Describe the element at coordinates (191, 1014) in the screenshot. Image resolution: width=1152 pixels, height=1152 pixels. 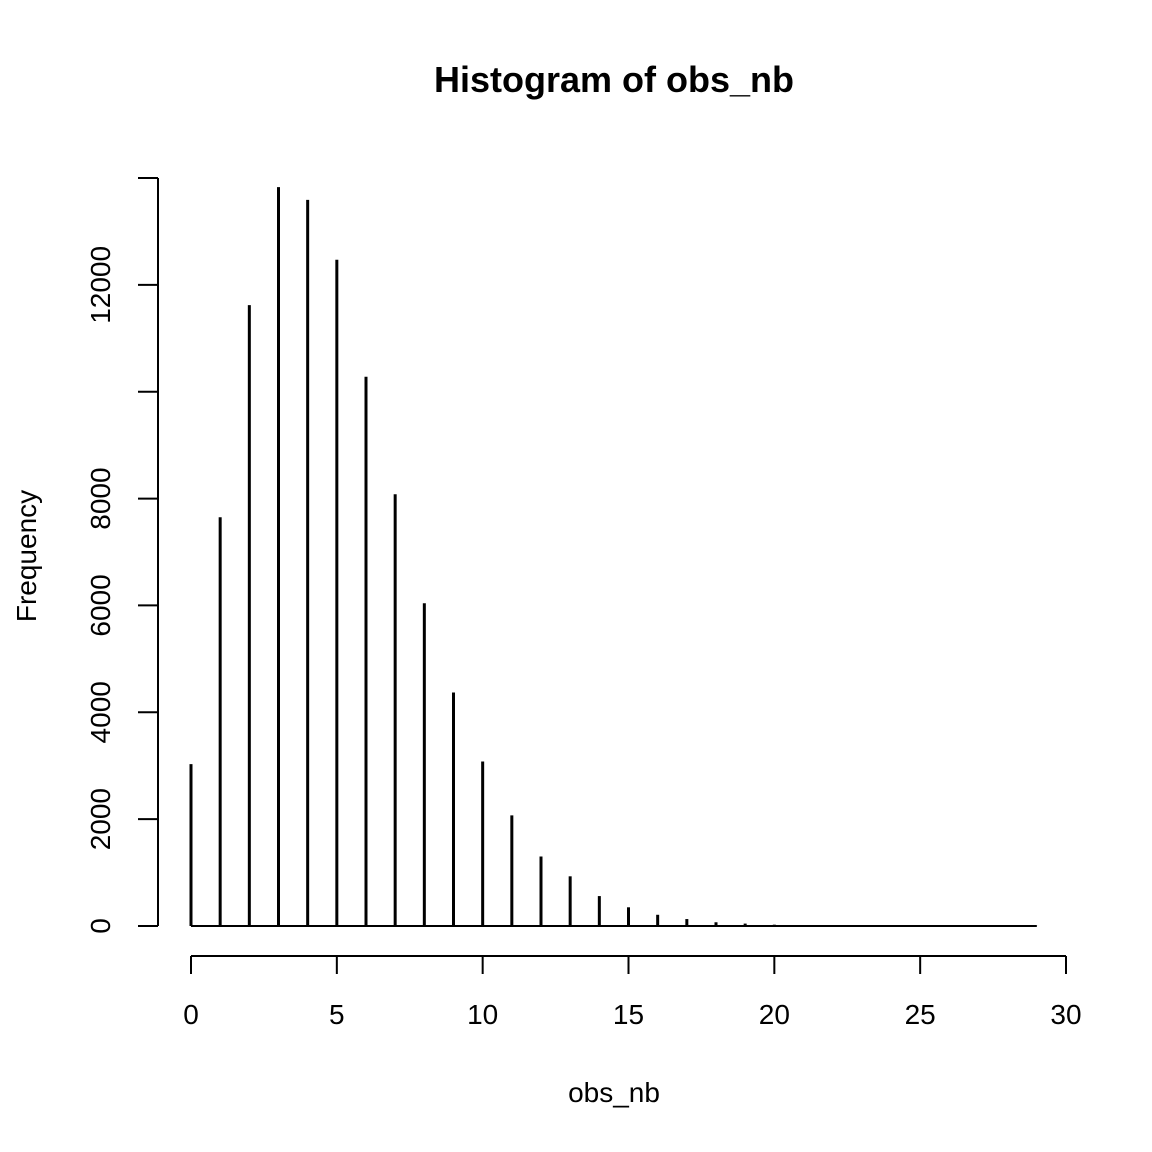
I see `x-tick-label-0: 0` at that location.